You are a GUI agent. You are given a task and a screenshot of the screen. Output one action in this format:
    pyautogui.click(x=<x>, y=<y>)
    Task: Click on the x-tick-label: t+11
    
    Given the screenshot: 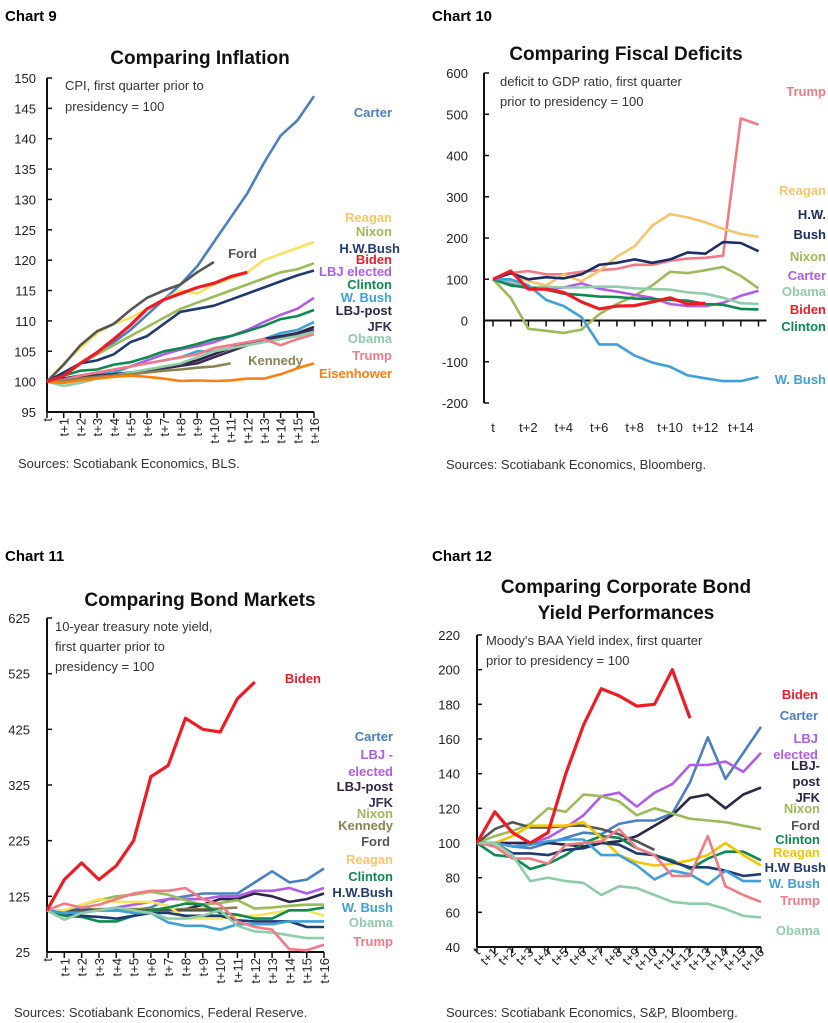 What is the action you would take?
    pyautogui.click(x=237, y=970)
    